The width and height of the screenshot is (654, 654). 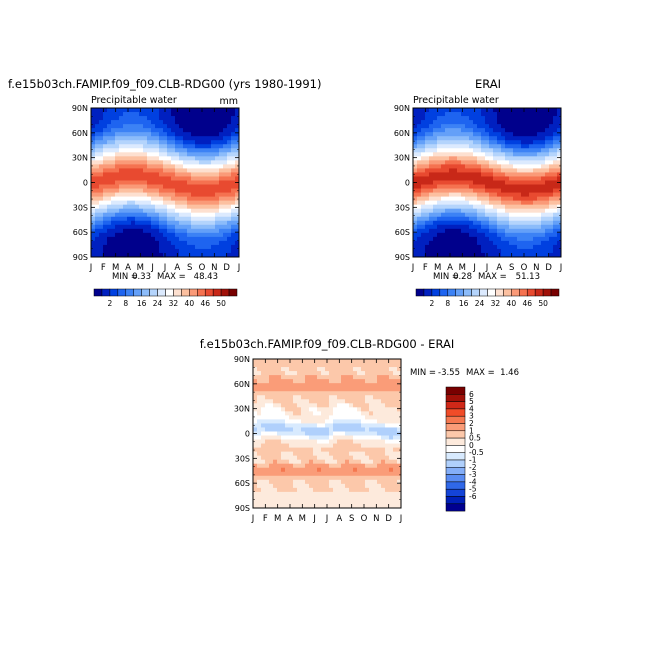 I want to click on x-tick-label: J, so click(x=253, y=519).